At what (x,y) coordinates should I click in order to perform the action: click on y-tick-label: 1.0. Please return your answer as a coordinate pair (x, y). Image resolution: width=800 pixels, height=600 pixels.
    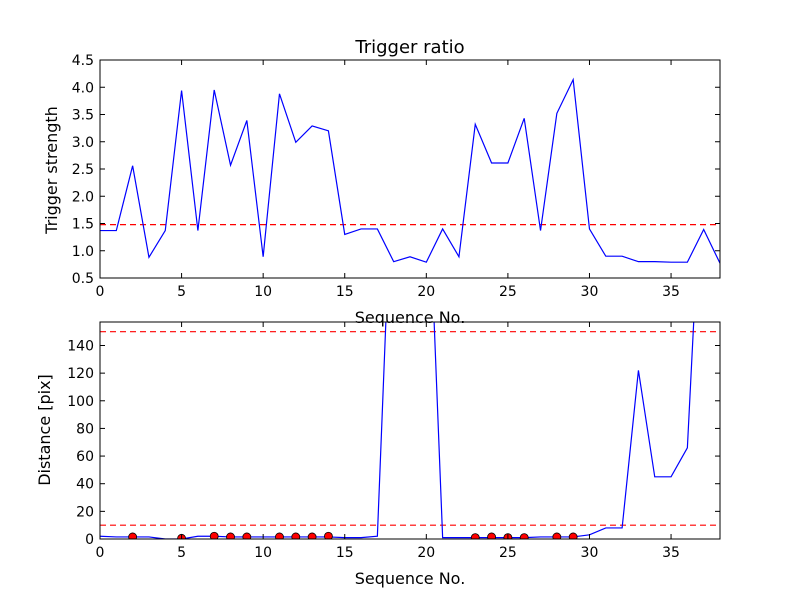
    Looking at the image, I should click on (83, 252).